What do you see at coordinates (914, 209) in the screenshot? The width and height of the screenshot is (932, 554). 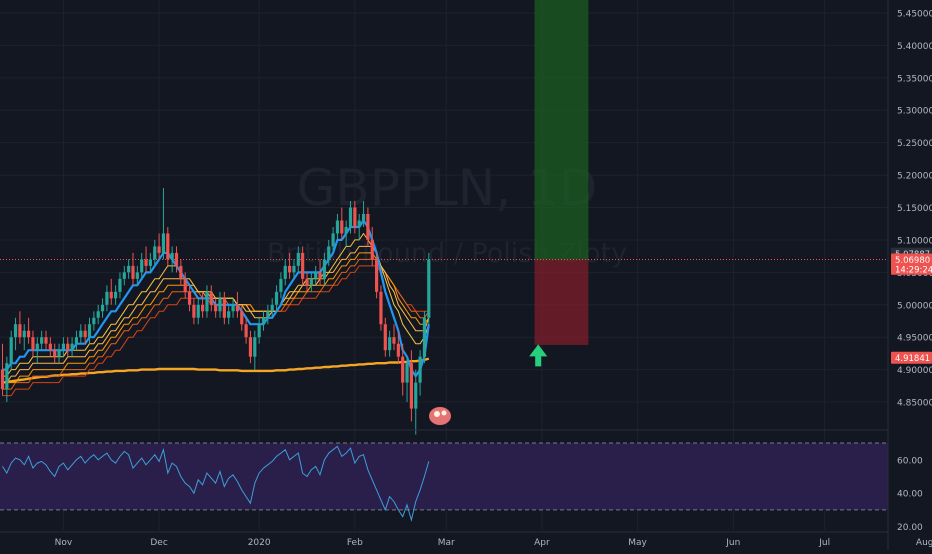 I see `price-tick-label: 5.15000` at bounding box center [914, 209].